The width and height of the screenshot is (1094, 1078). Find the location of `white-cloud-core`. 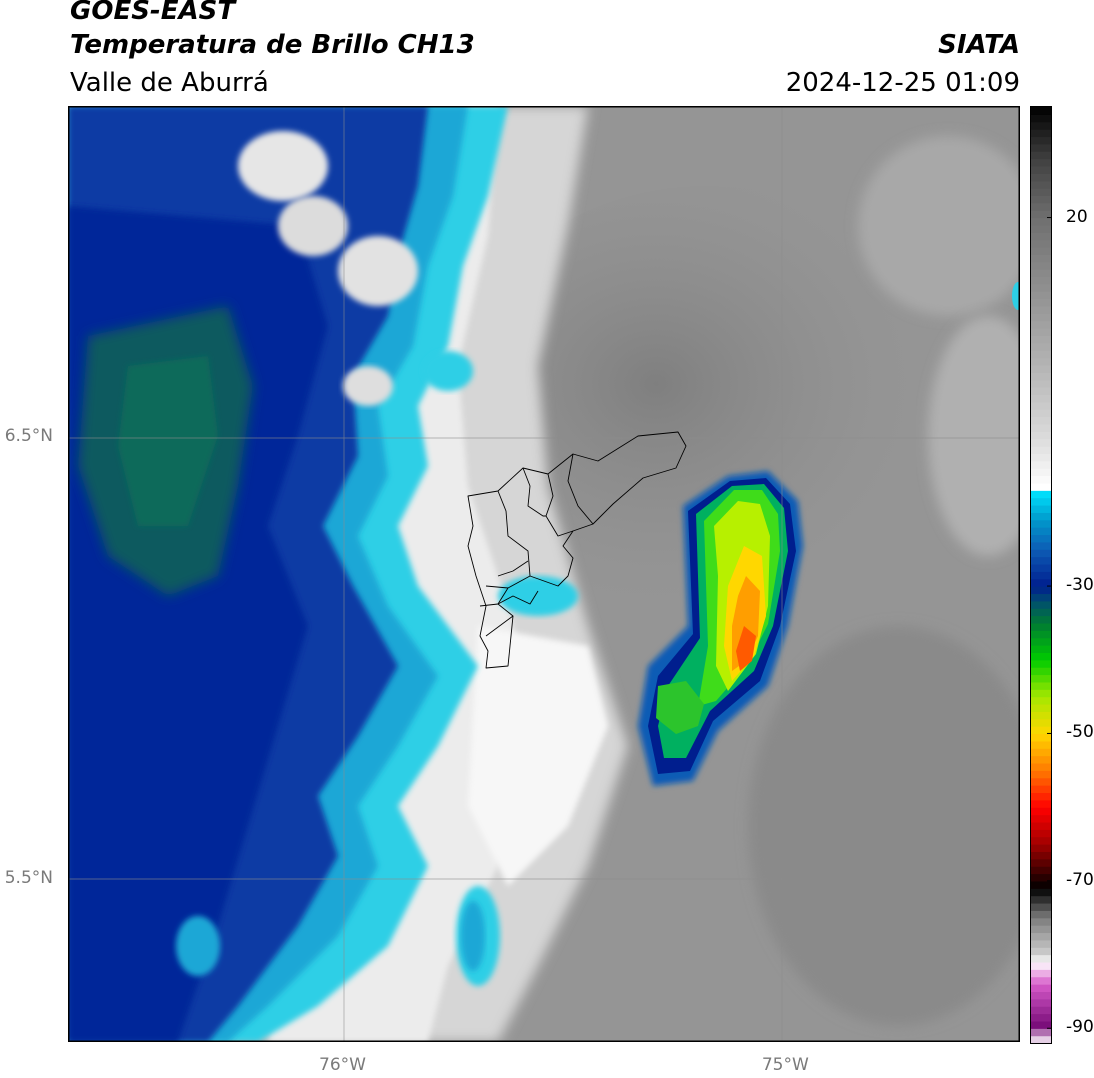

white-cloud-core is located at coordinates (538, 756).